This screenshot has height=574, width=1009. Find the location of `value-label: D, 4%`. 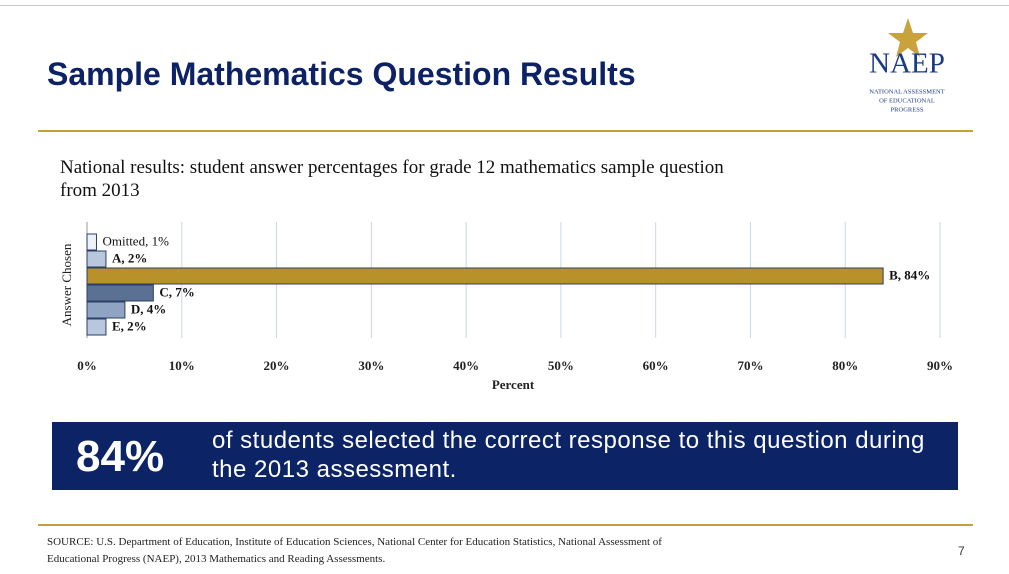

value-label: D, 4% is located at coordinates (148, 308).